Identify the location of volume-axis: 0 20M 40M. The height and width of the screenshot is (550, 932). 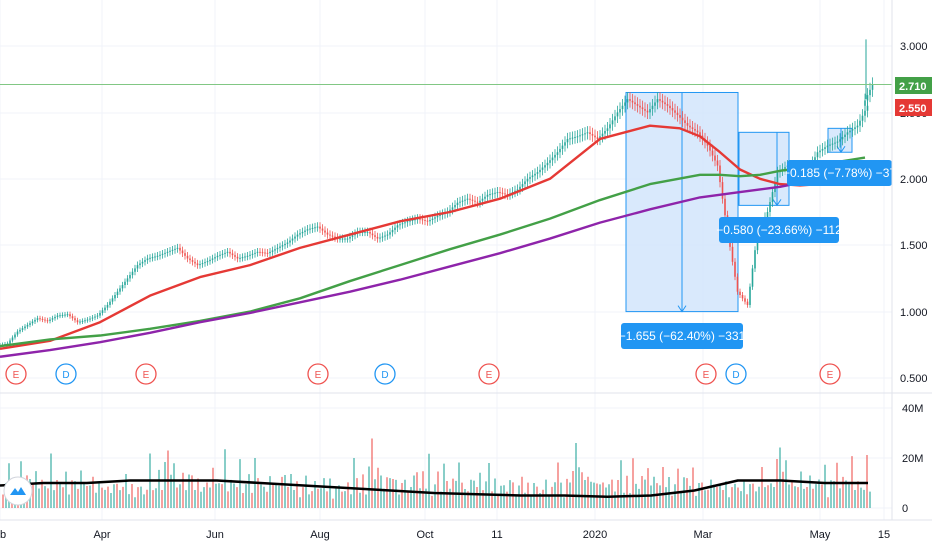
(912, 459).